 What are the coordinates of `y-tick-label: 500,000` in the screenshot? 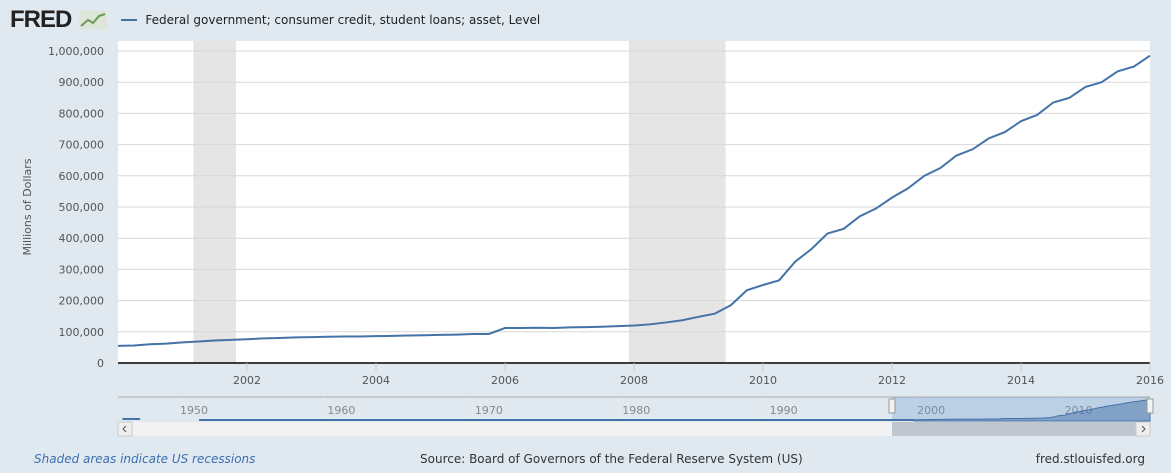 It's located at (82, 207).